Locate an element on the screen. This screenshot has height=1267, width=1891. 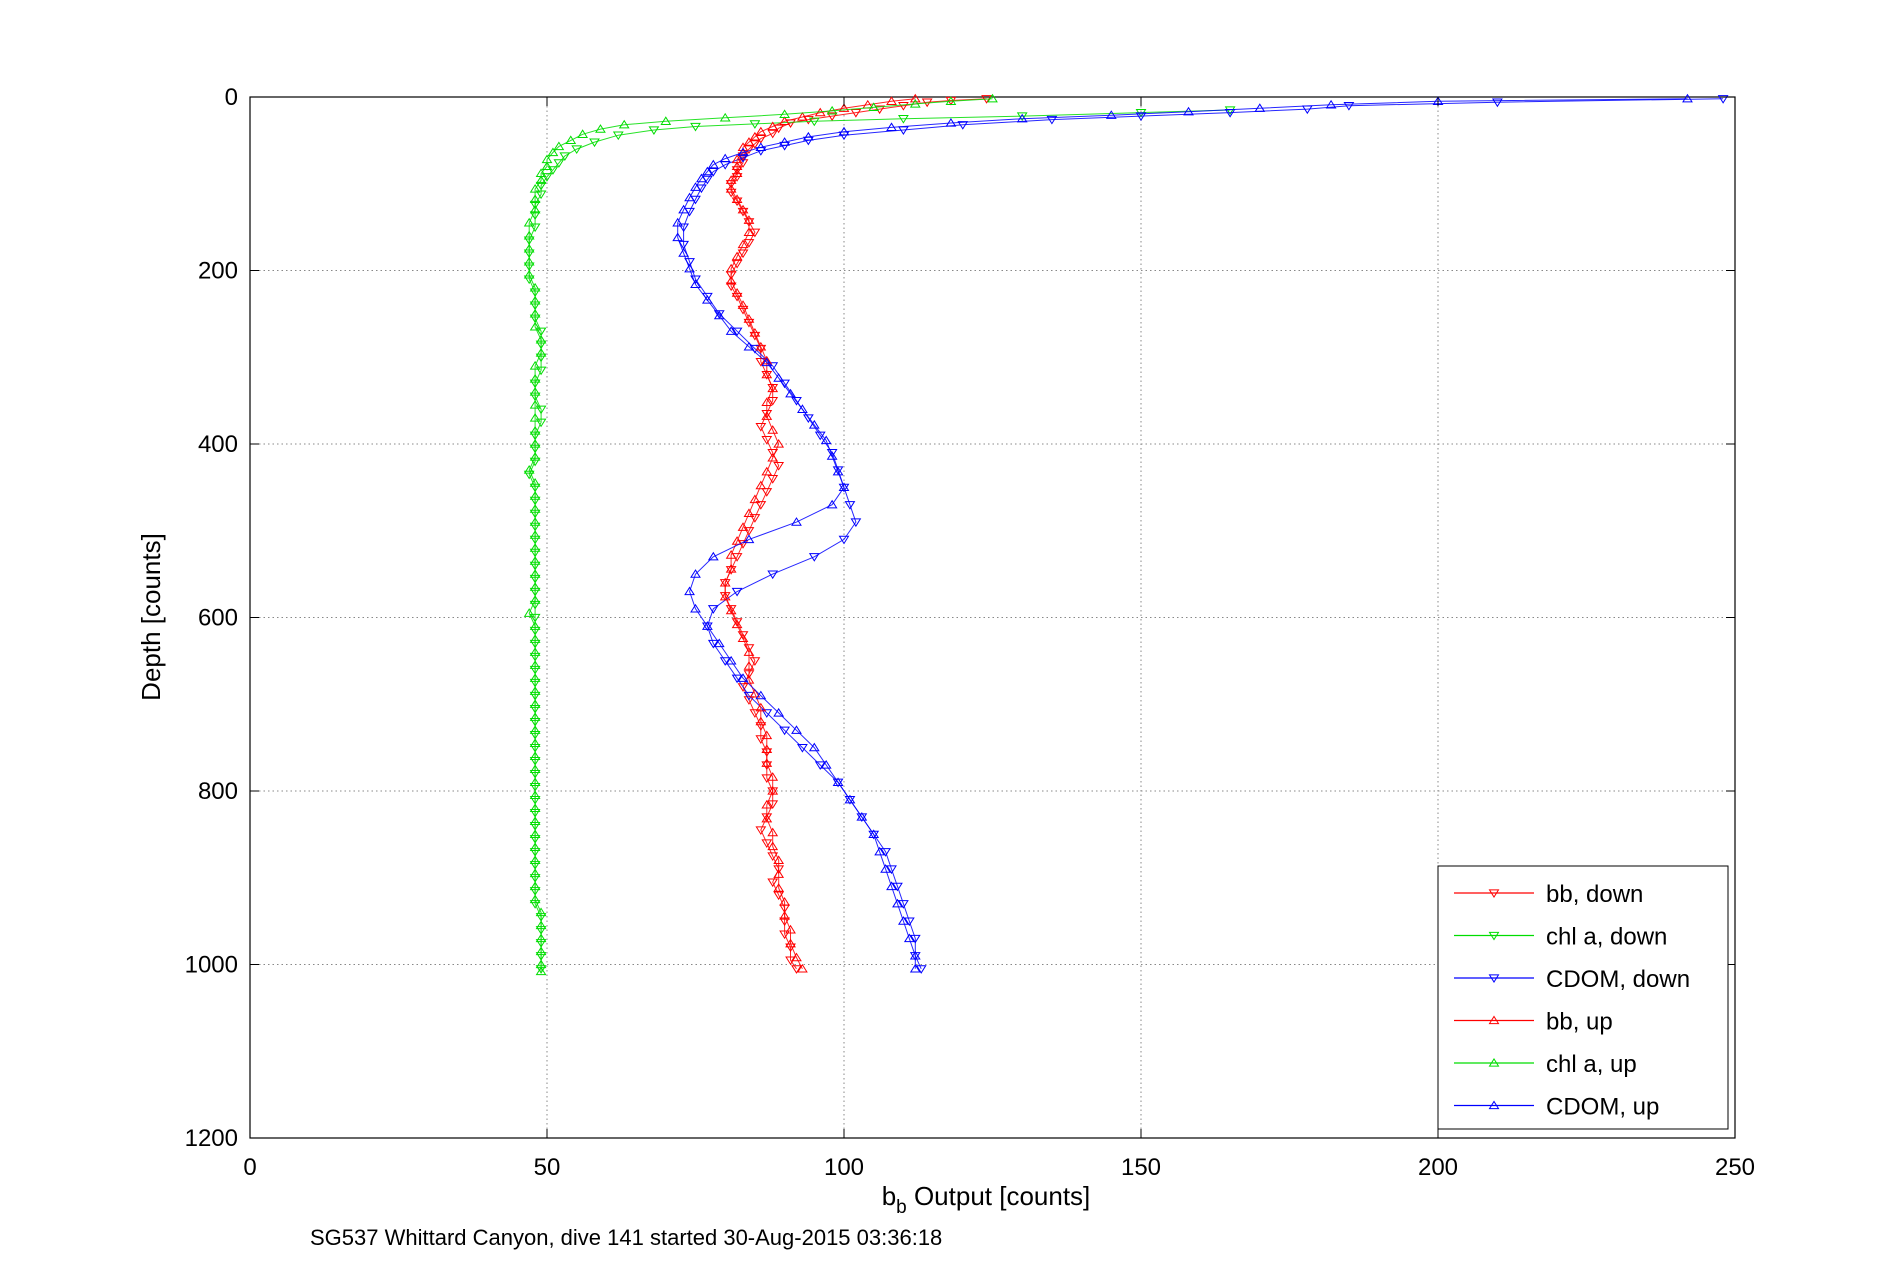
y-tick-label: 0 is located at coordinates (231, 97).